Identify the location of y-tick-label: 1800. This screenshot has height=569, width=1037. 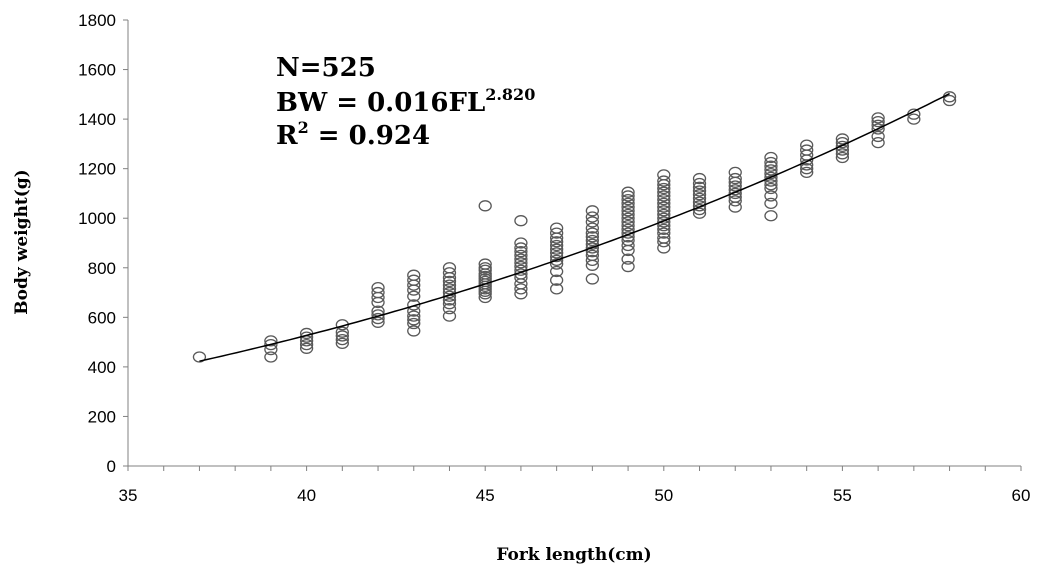
(97, 20).